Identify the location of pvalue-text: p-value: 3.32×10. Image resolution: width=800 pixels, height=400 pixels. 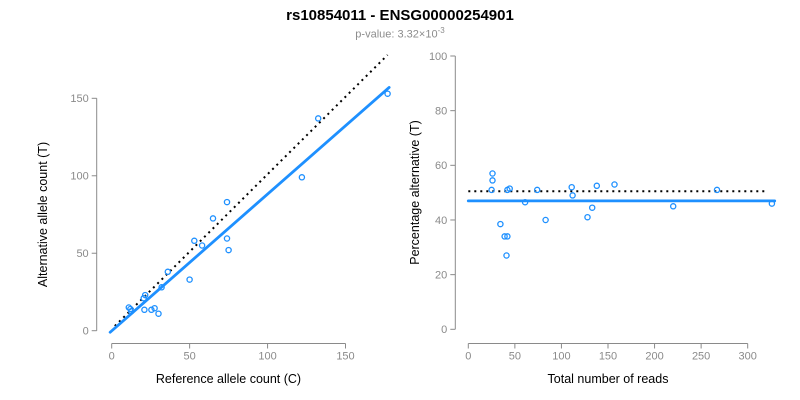
(396, 34).